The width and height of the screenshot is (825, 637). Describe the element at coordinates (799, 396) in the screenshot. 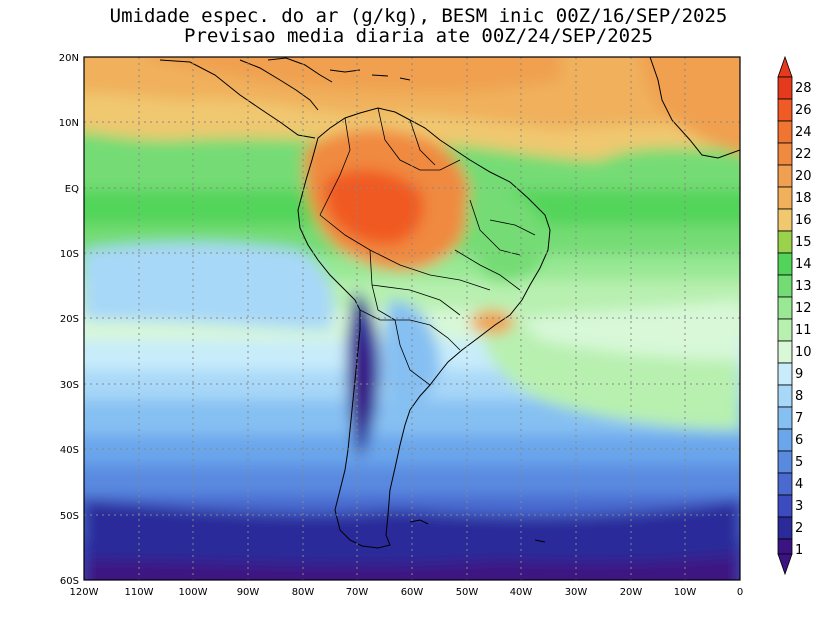

I see `colorbar-label: 8` at that location.